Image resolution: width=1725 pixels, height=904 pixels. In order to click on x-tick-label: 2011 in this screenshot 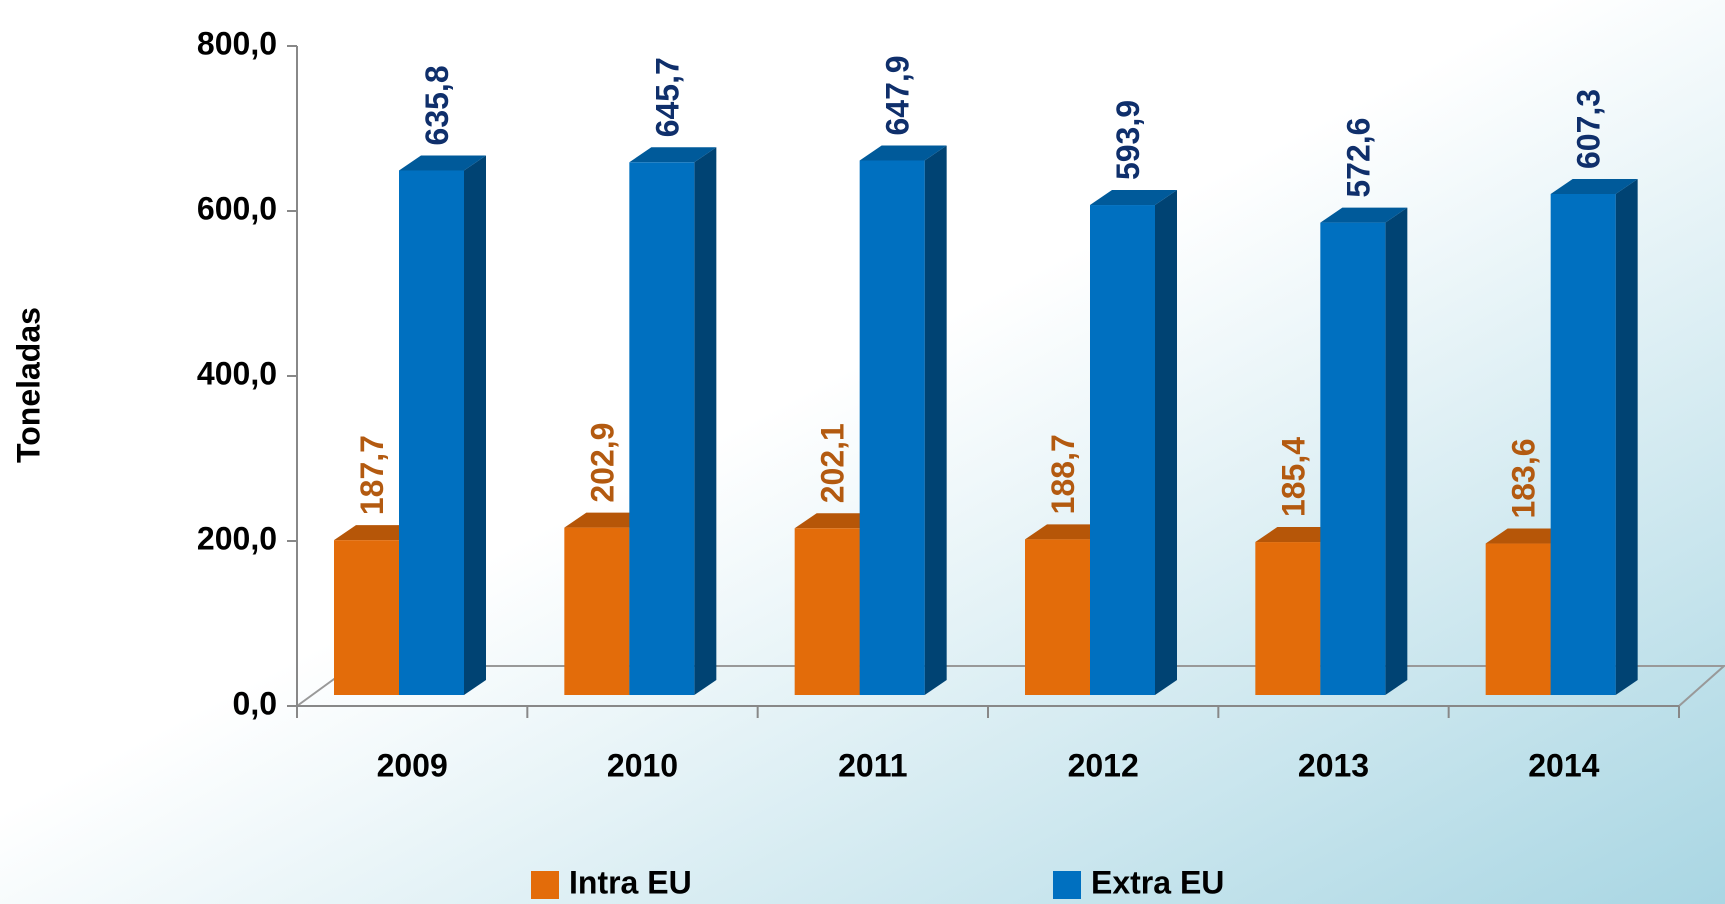, I will do `click(872, 765)`.